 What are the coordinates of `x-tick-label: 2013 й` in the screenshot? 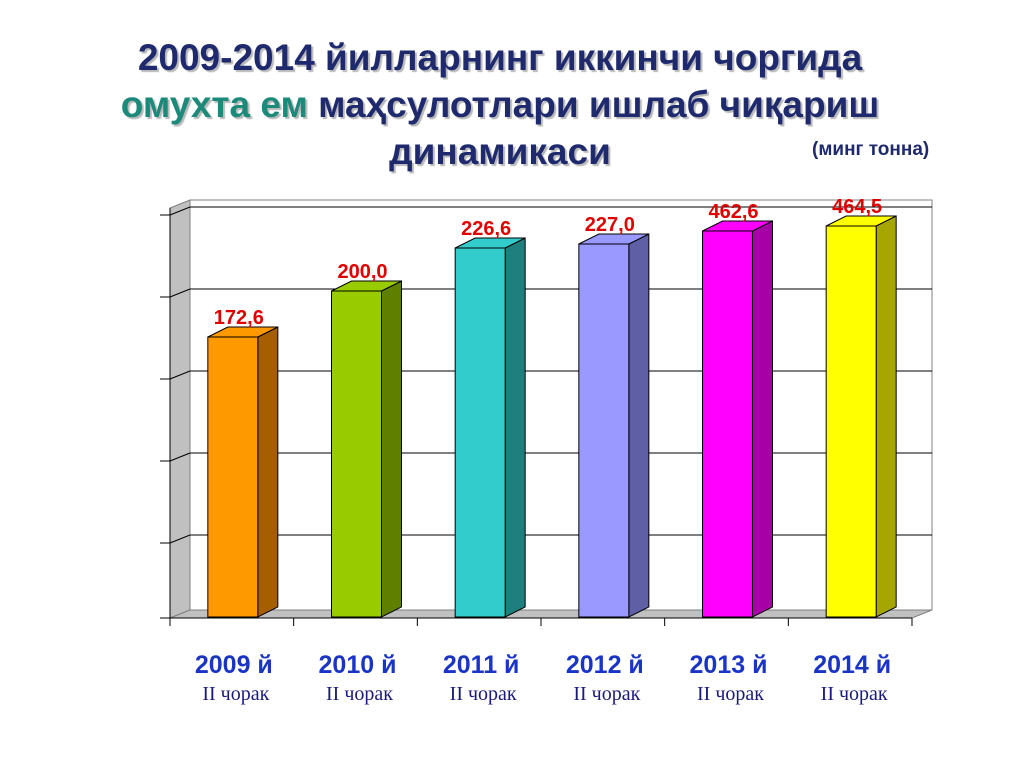 It's located at (729, 665).